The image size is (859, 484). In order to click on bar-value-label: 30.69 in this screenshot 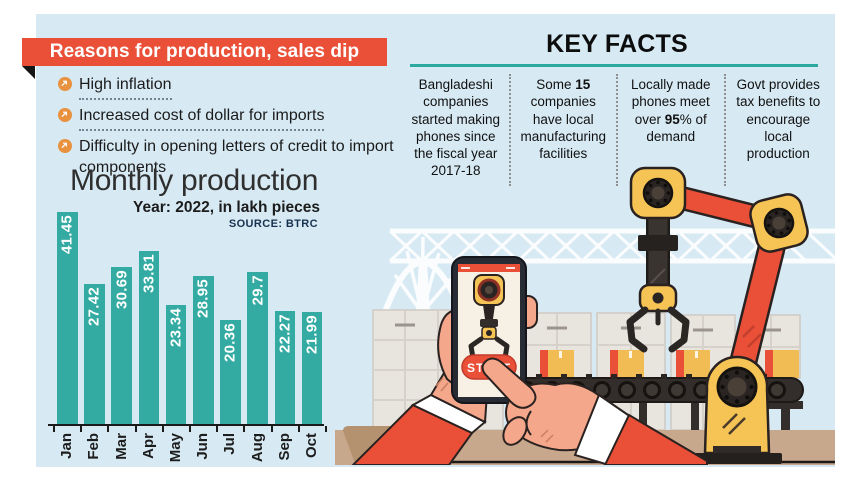, I will do `click(122, 290)`.